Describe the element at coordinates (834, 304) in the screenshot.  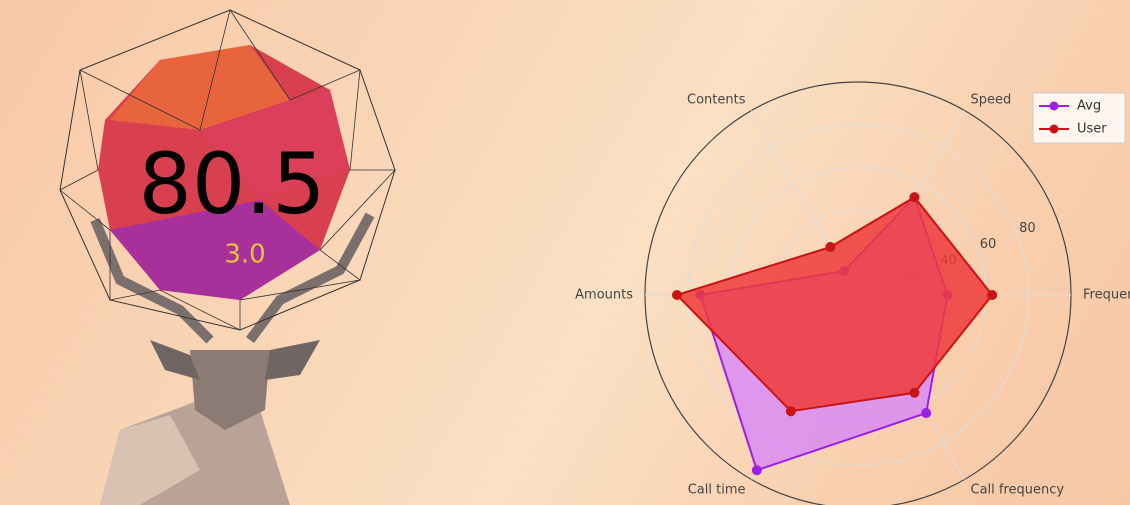
I see `radar-area` at that location.